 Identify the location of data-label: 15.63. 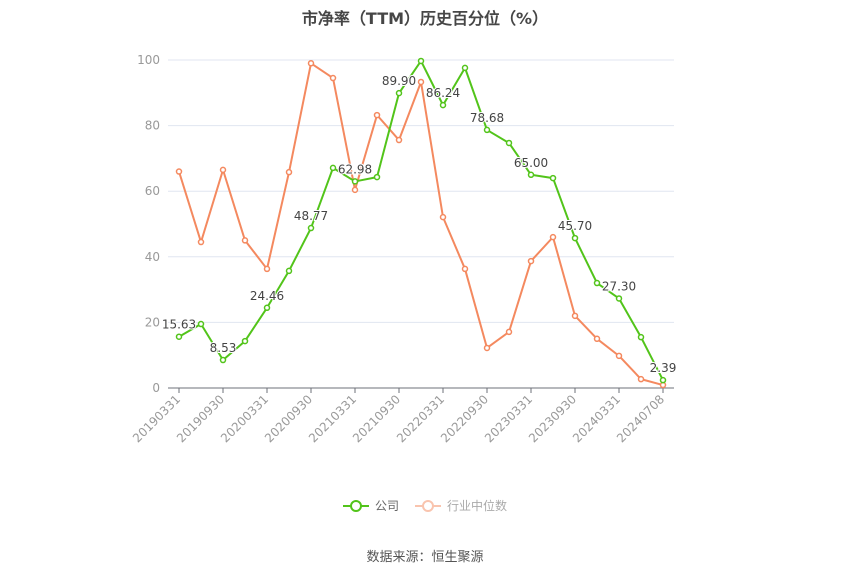
(179, 325).